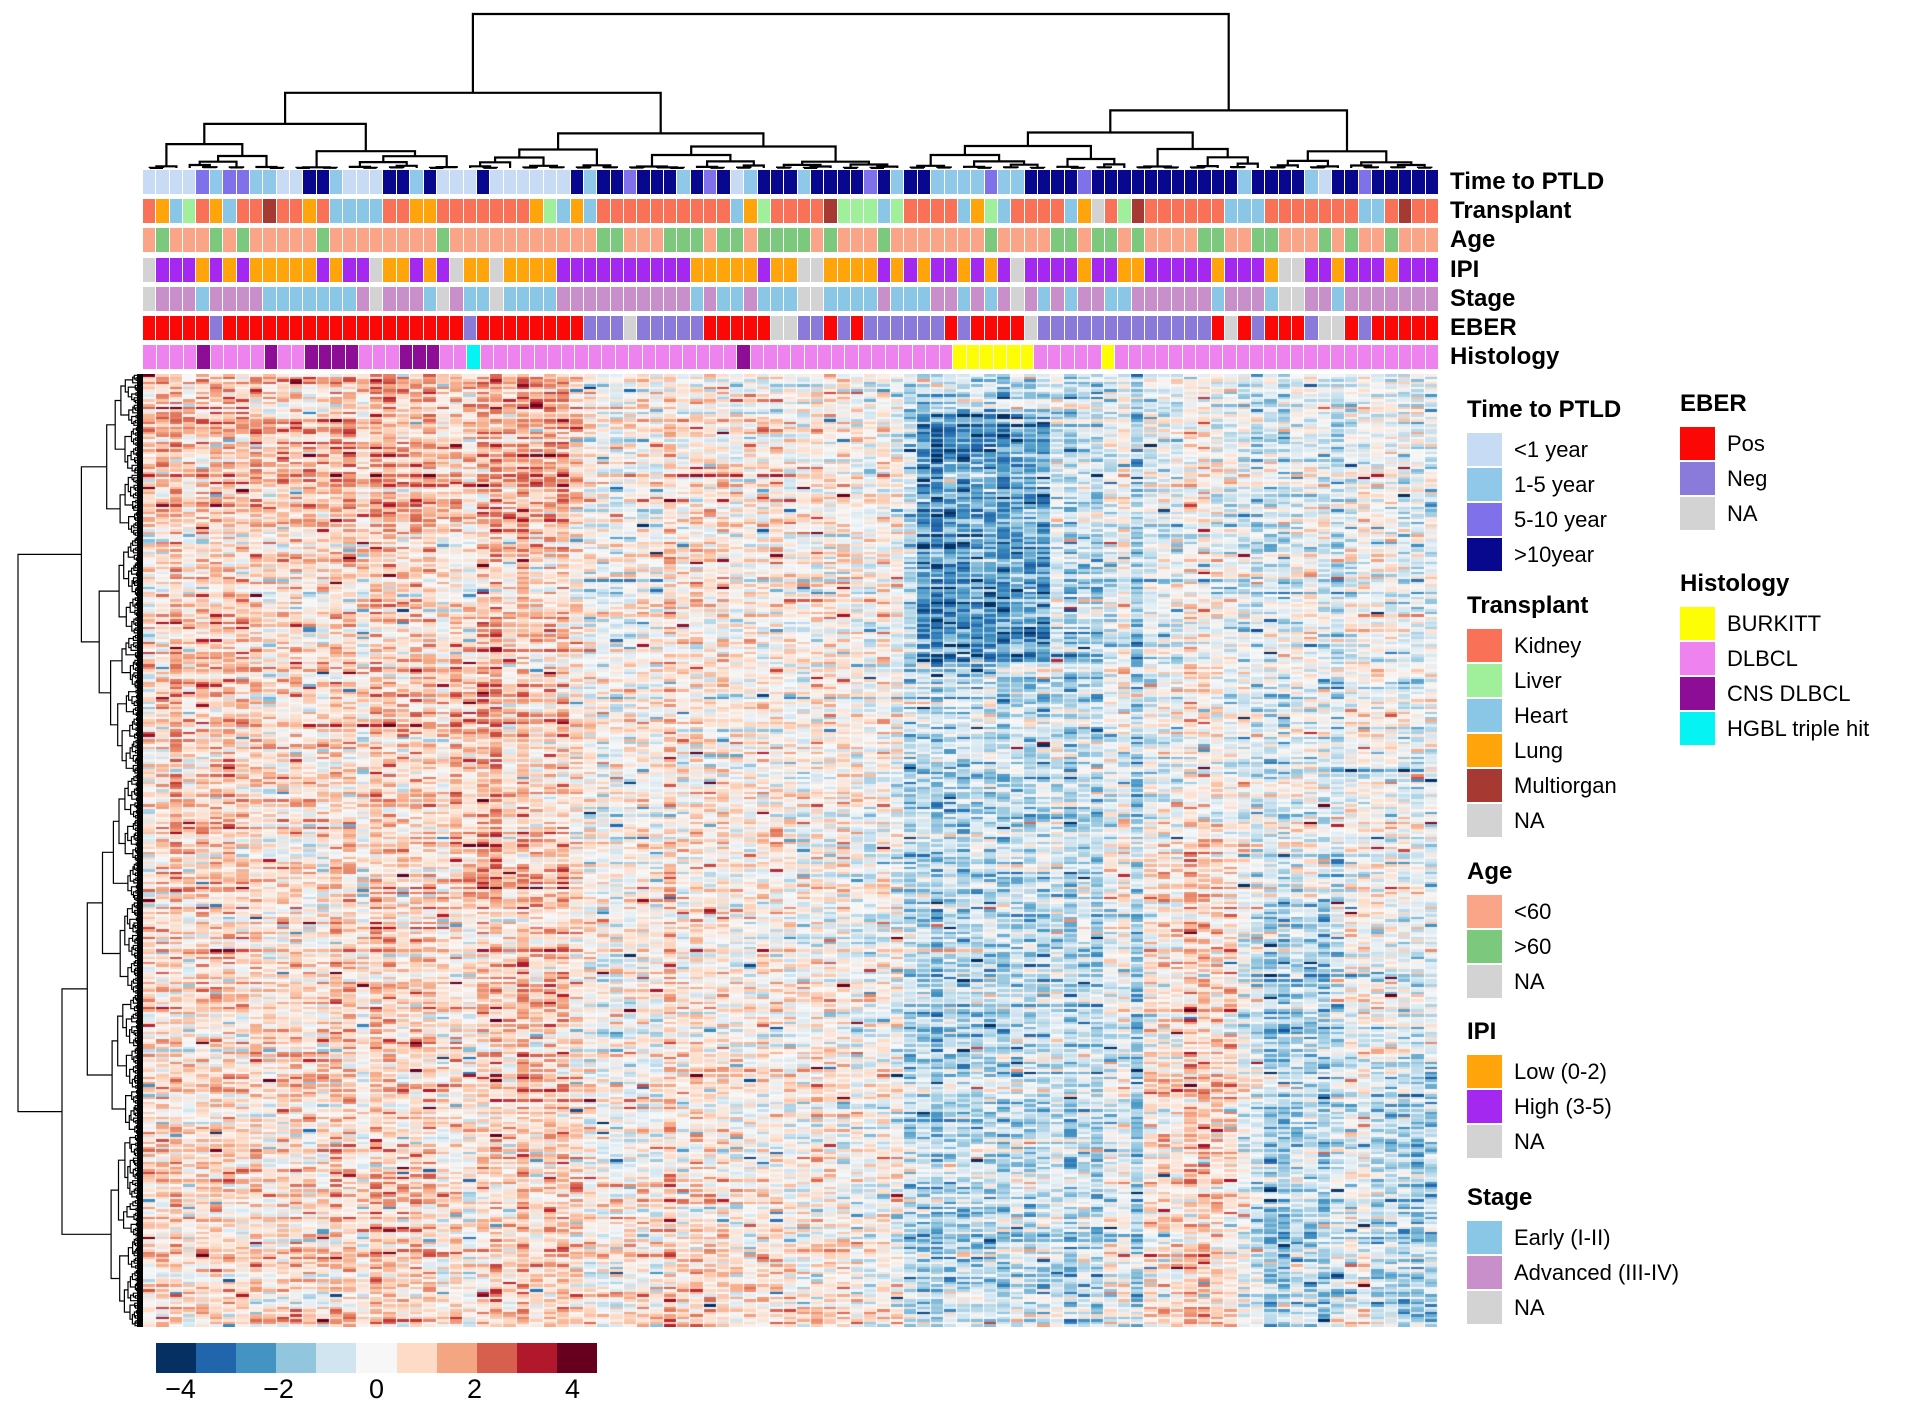  I want to click on legend-item: >10year, so click(1589, 554).